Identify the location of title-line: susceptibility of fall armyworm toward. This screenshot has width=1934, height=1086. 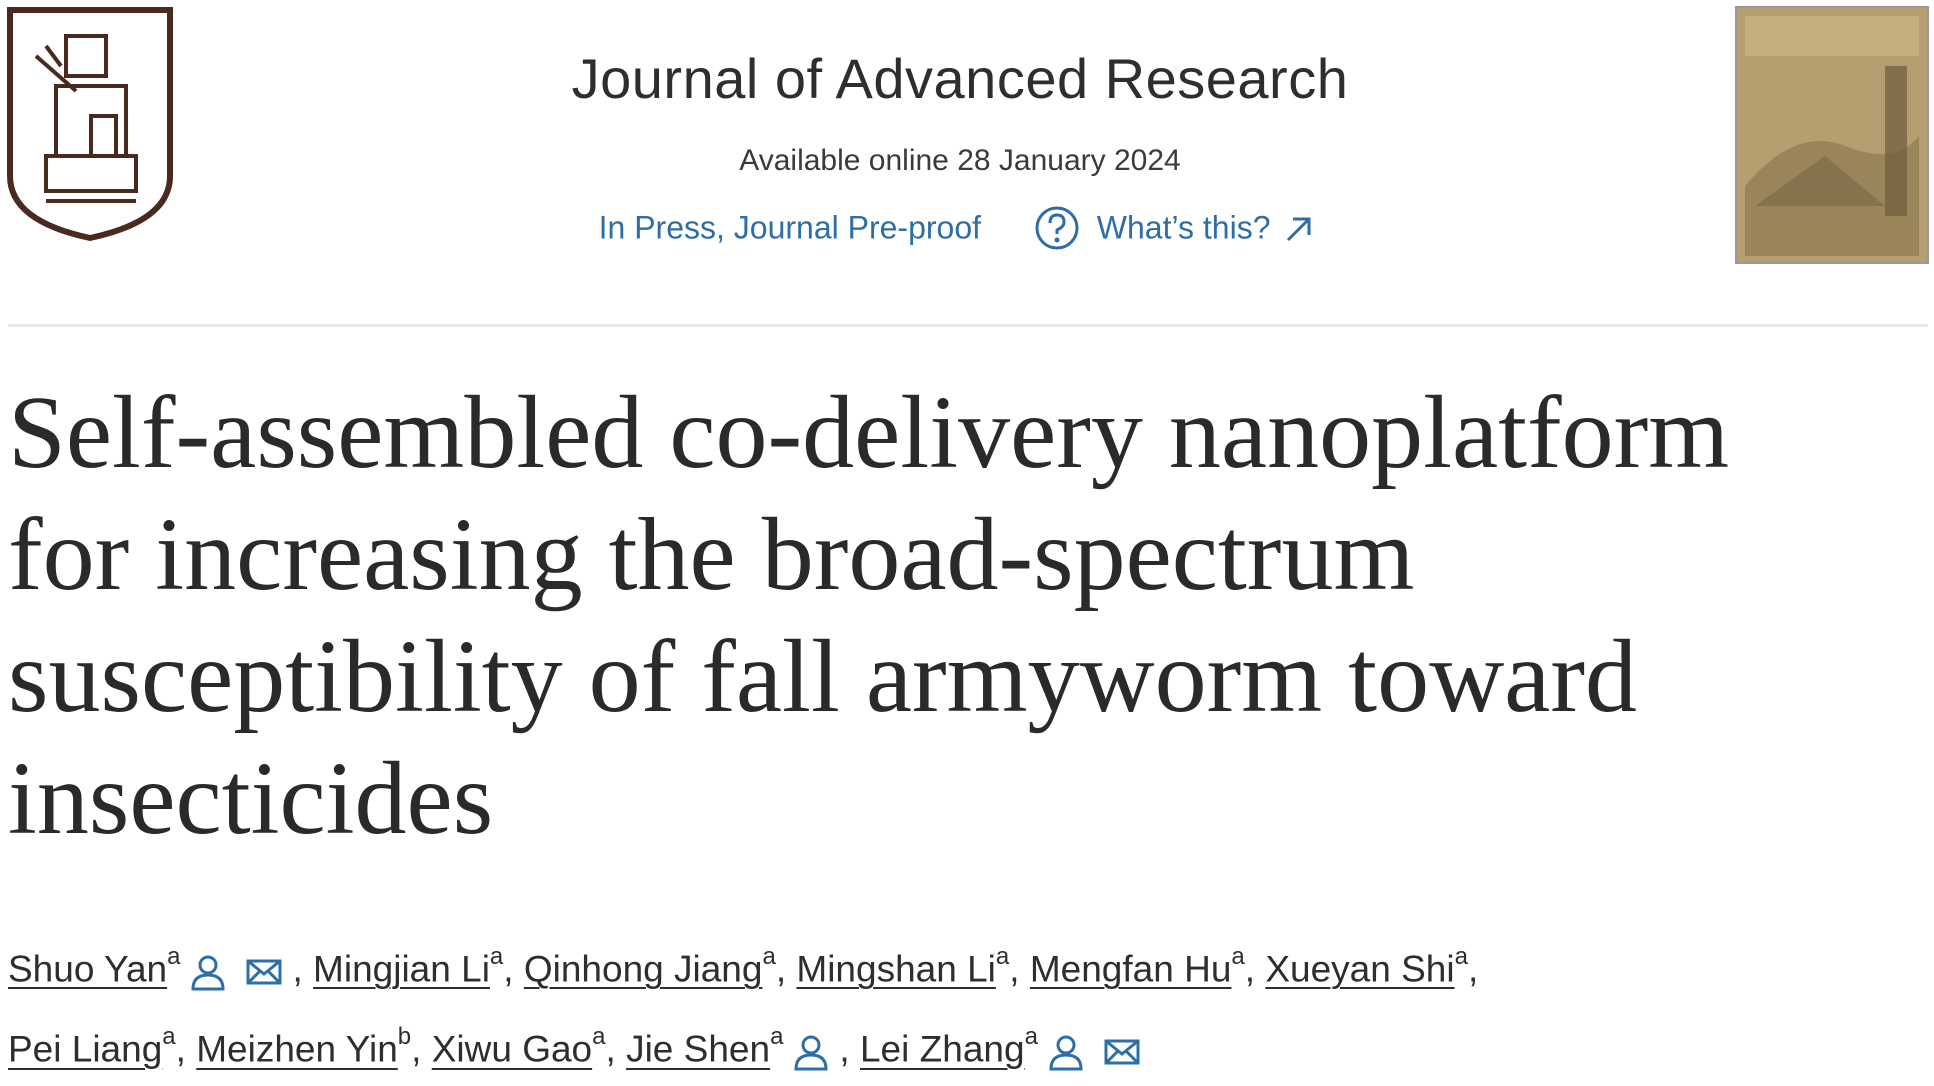
(822, 676).